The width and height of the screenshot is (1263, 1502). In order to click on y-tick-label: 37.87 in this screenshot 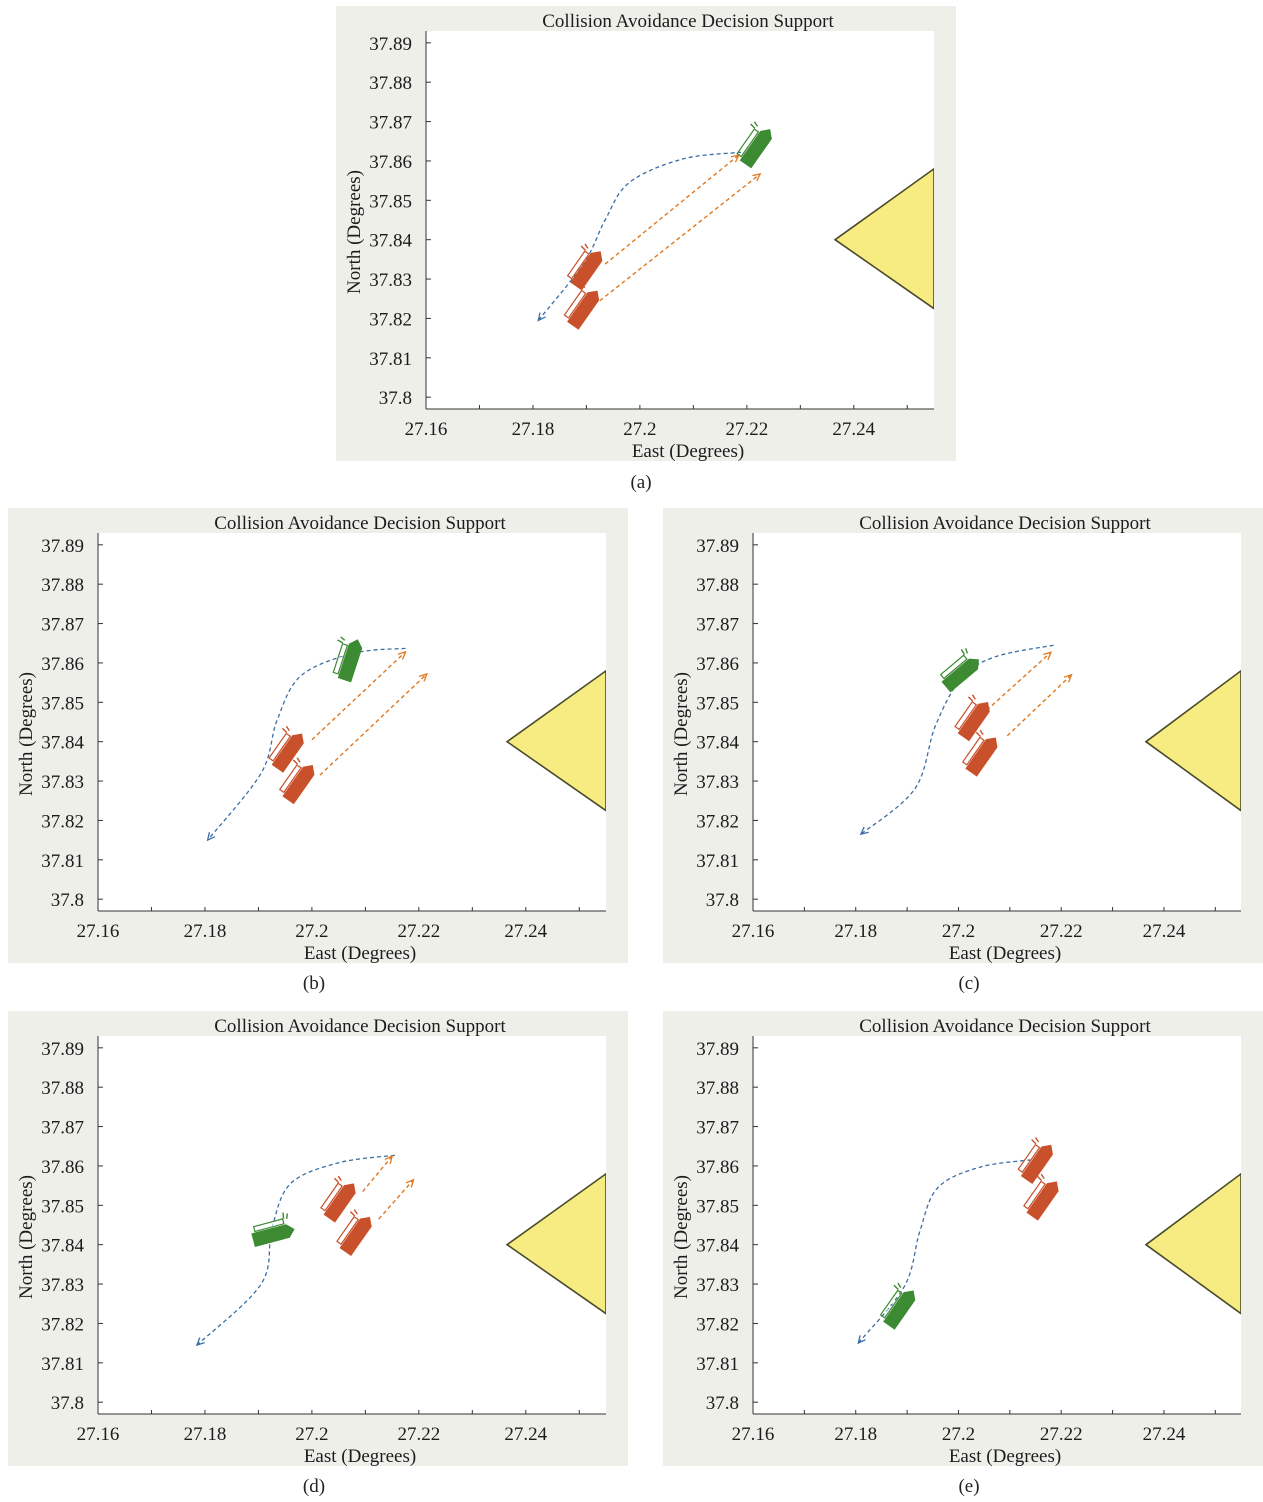, I will do `click(717, 1128)`.